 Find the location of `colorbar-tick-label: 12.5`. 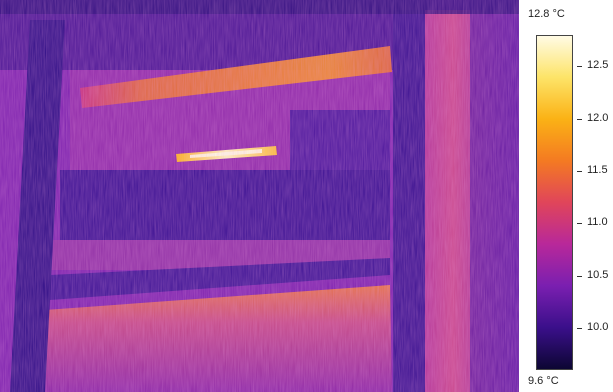

colorbar-tick-label: 12.5 is located at coordinates (598, 65).